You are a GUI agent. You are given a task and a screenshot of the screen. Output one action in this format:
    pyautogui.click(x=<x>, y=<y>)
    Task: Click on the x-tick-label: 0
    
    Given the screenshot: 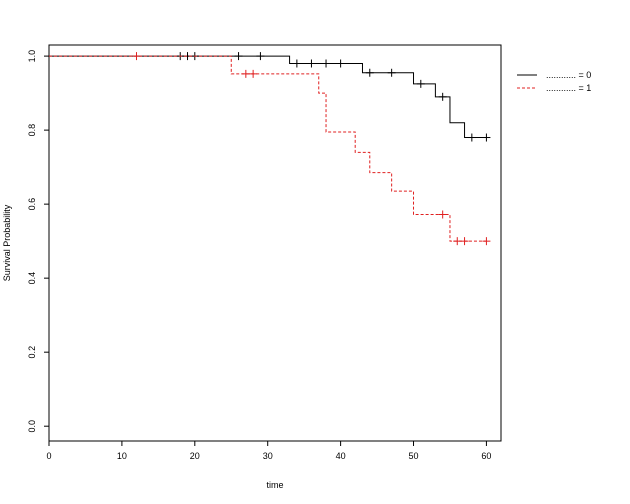 What is the action you would take?
    pyautogui.click(x=48, y=456)
    